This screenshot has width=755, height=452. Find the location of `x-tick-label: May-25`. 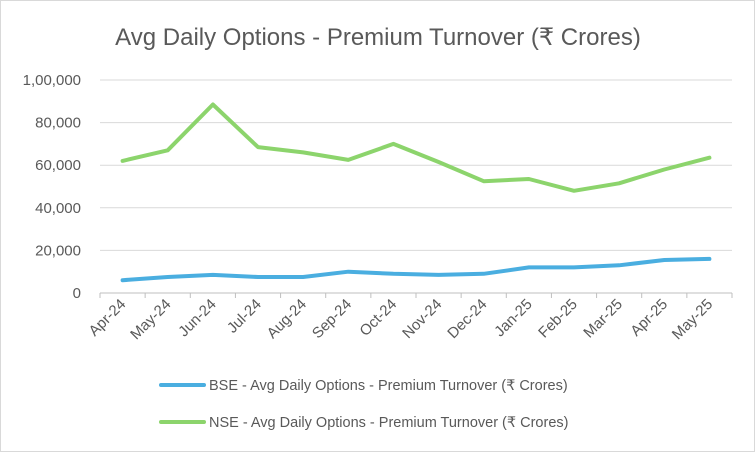

x-tick-label: May-25 is located at coordinates (692, 319).